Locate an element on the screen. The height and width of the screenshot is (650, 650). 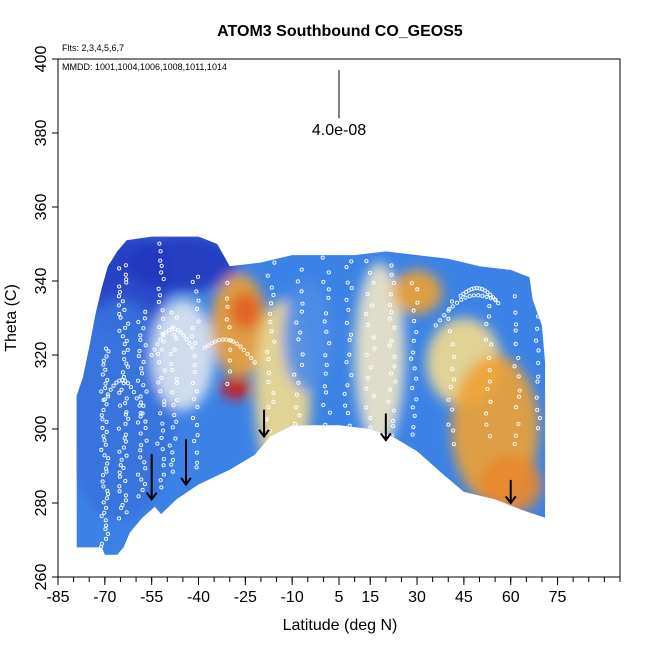
x-tick-label: 15 is located at coordinates (370, 597).